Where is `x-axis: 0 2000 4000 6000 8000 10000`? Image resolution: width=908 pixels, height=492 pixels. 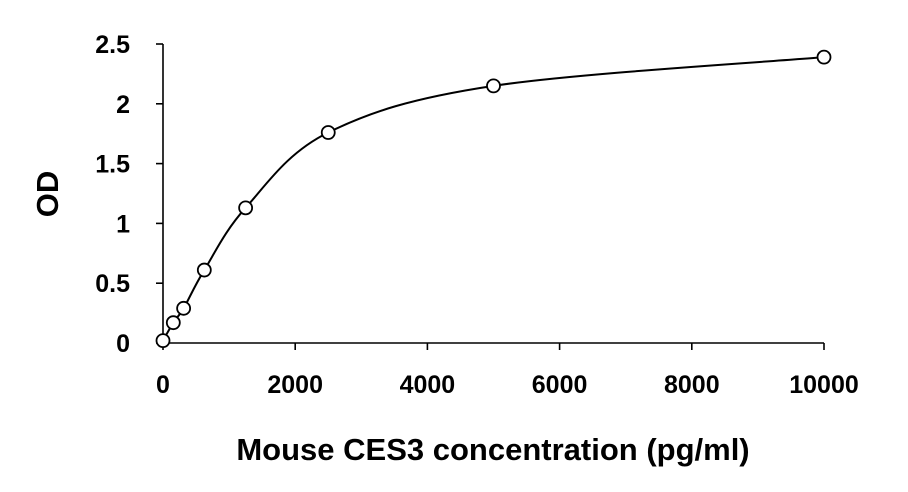
x-axis: 0 2000 4000 6000 8000 10000 is located at coordinates (507, 370).